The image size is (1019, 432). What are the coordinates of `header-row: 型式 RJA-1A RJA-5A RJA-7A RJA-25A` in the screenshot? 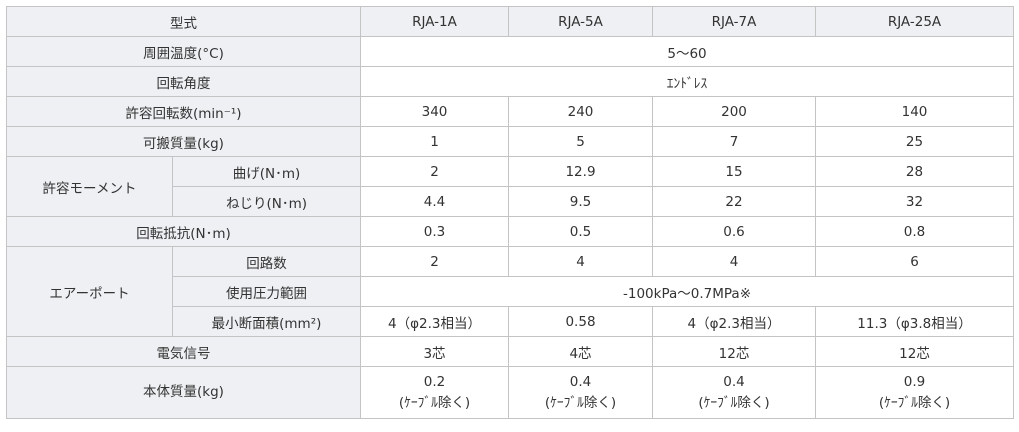 It's located at (510, 21).